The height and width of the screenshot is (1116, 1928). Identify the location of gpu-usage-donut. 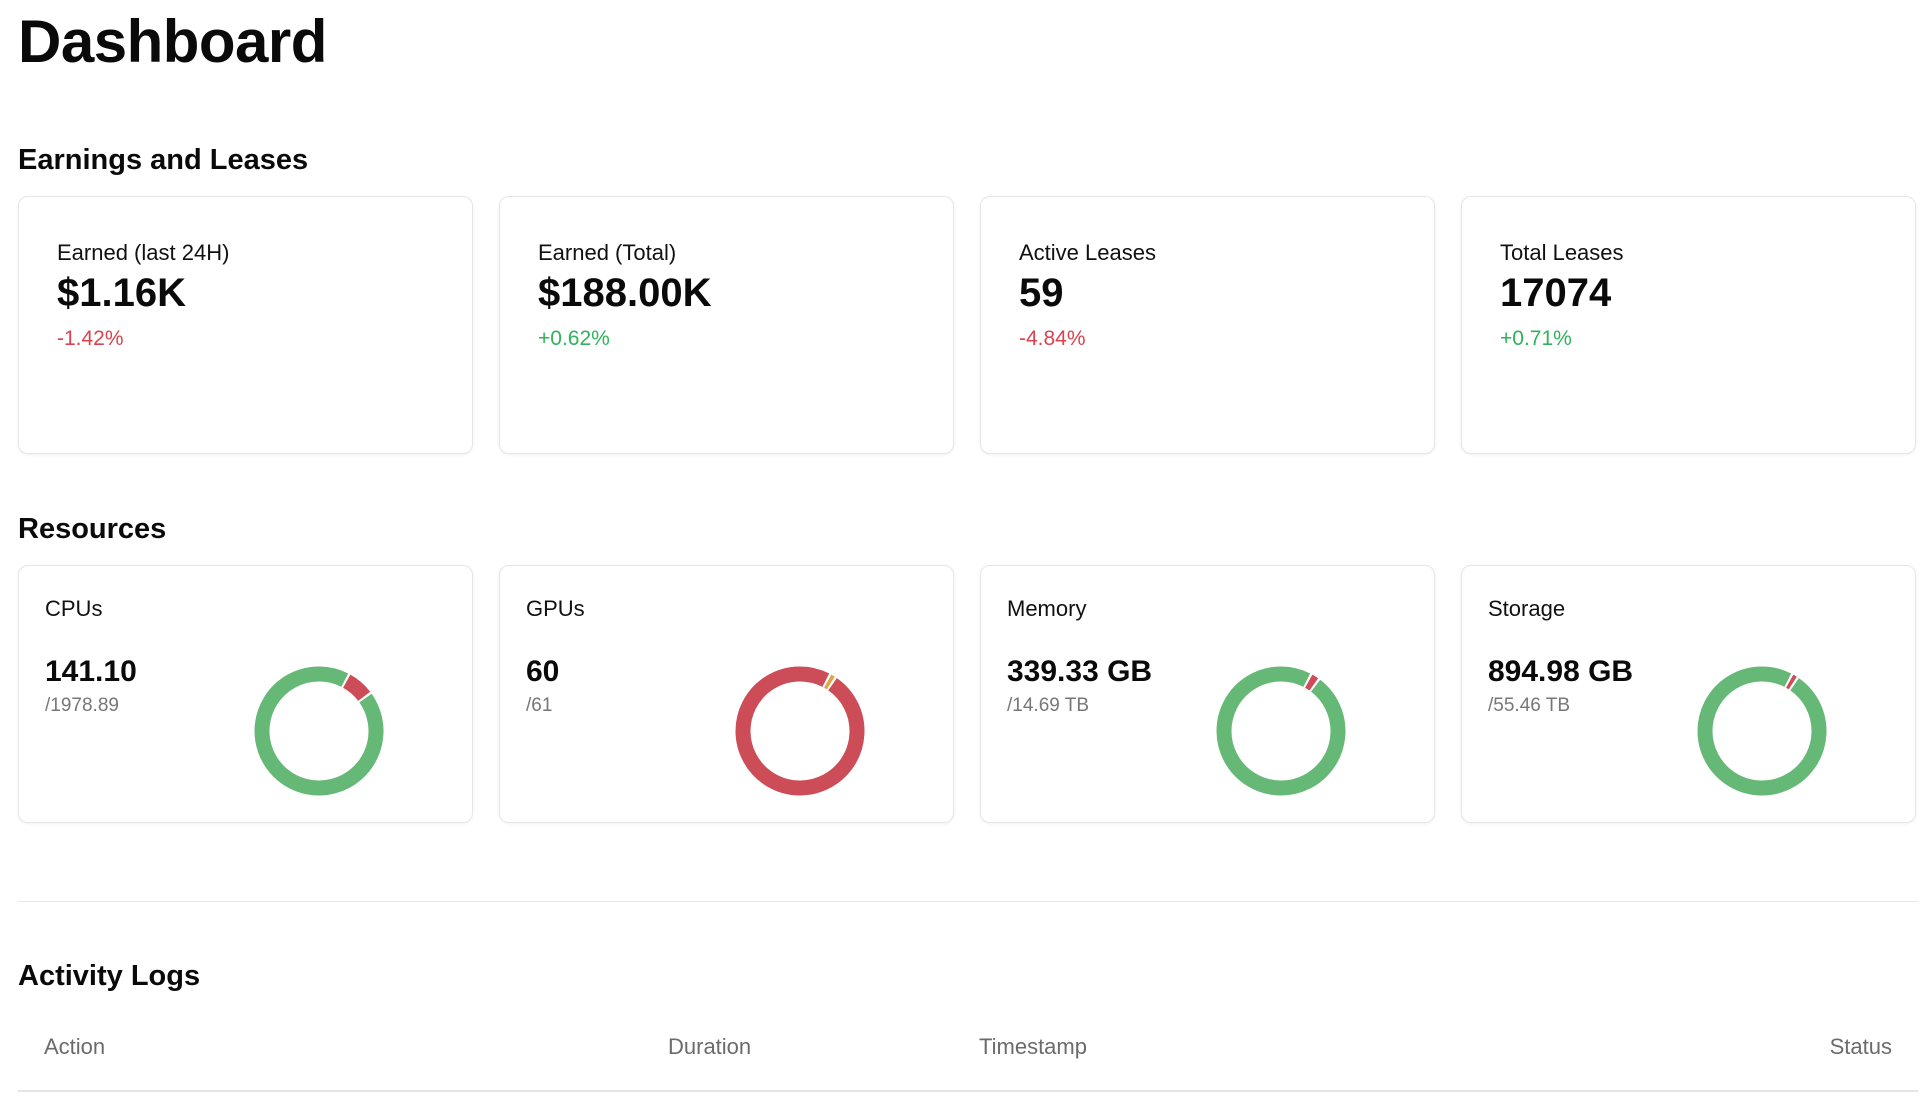
(800, 731).